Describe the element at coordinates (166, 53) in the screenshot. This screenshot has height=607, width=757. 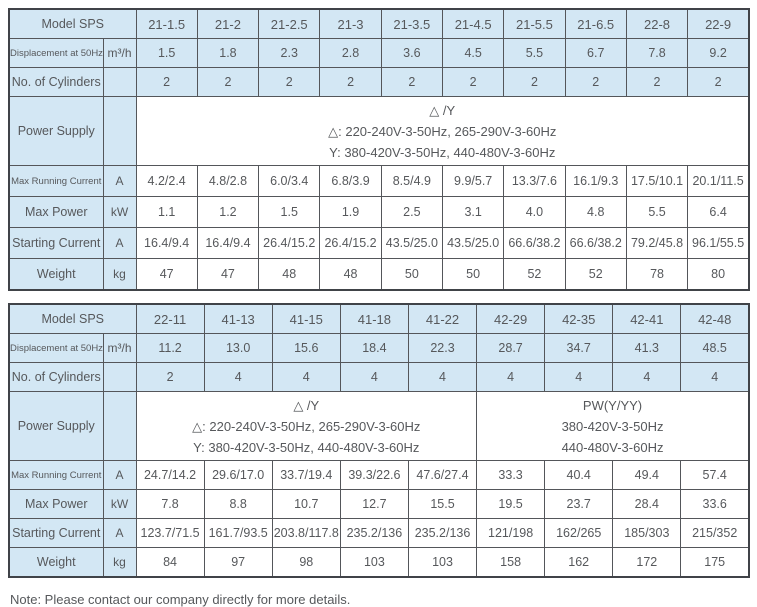
I see `value-cell: 1.5` at that location.